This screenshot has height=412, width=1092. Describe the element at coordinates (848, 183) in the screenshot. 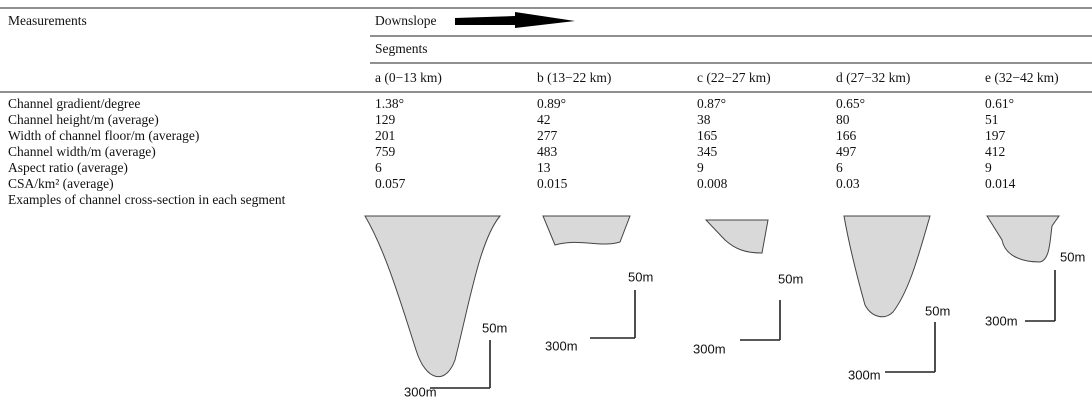

I see `cell: 0.03` at that location.